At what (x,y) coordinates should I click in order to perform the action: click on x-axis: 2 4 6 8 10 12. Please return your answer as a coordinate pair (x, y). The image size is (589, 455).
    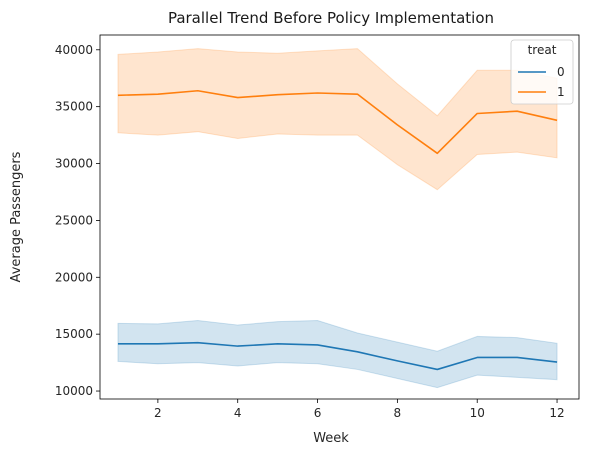
    Looking at the image, I should click on (359, 409).